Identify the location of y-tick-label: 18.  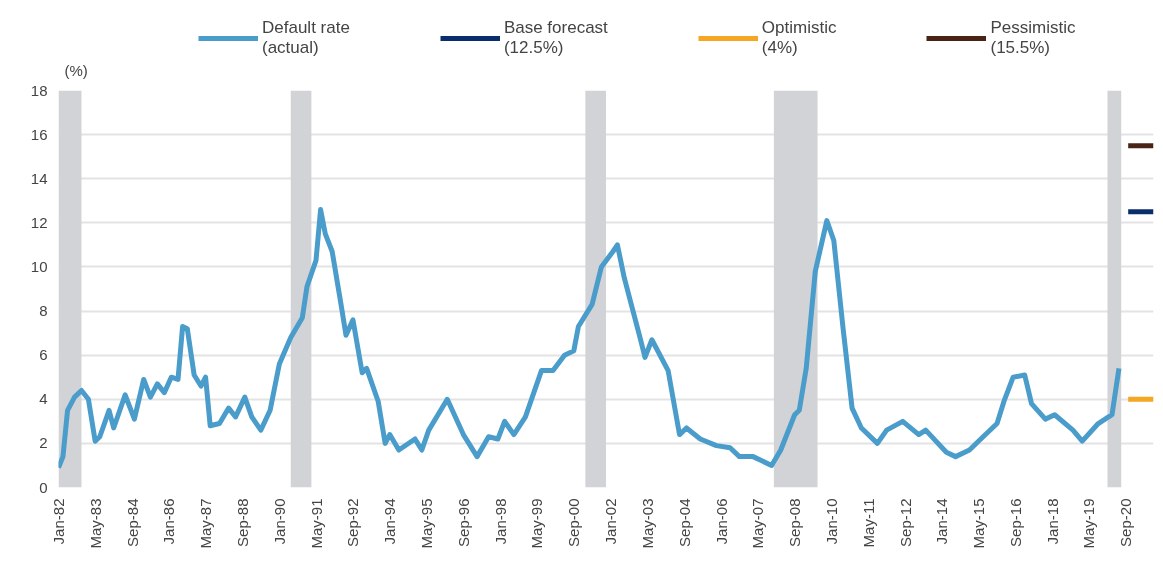
(39, 90).